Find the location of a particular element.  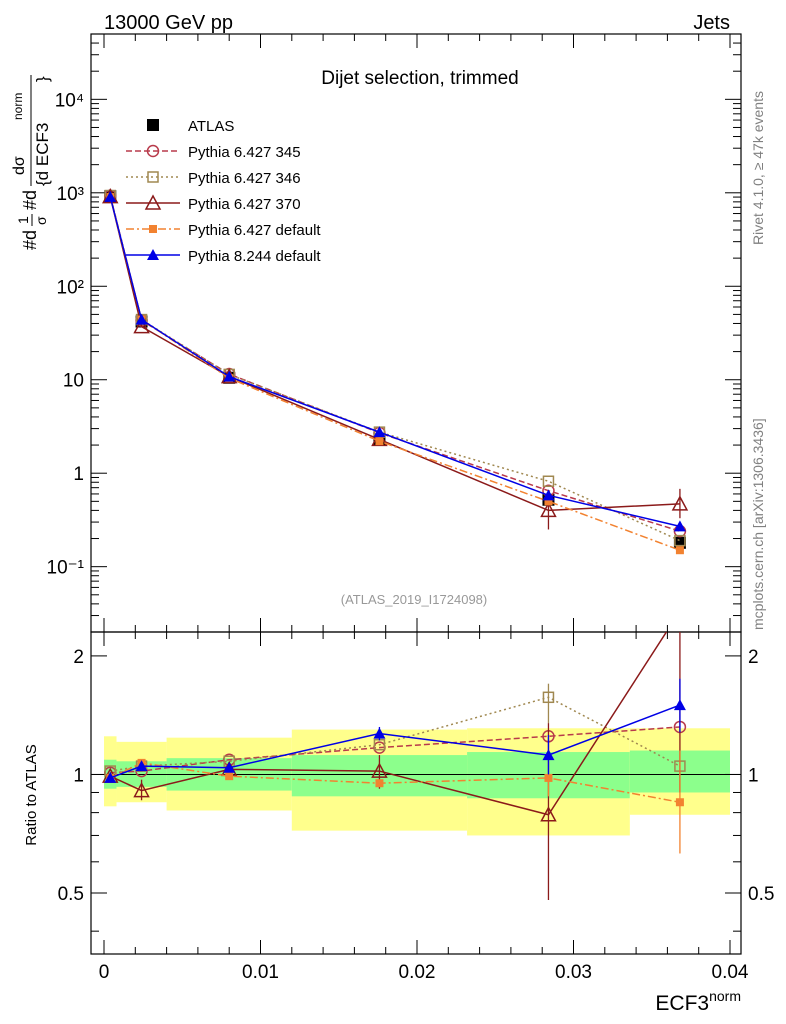

legend-label-5: Pythia 8.244 default is located at coordinates (254, 256).